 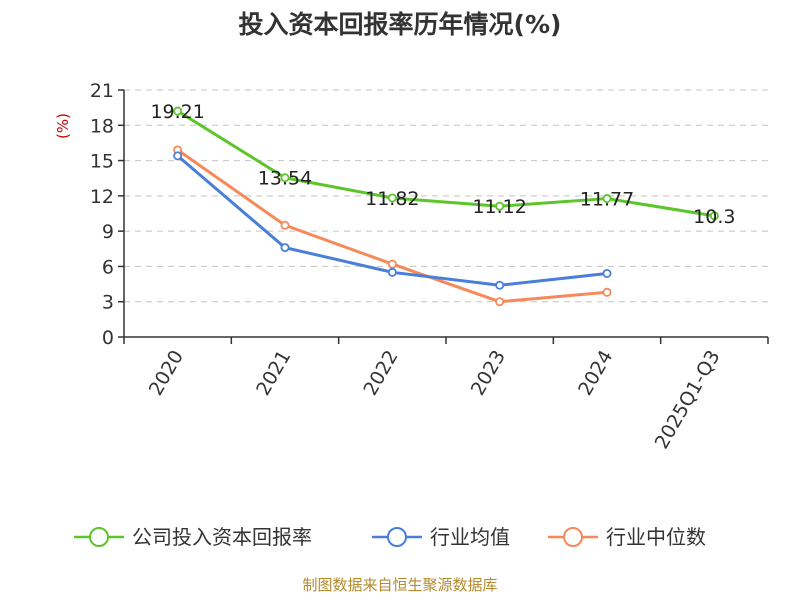 I want to click on data-label: 11.12, so click(x=499, y=207).